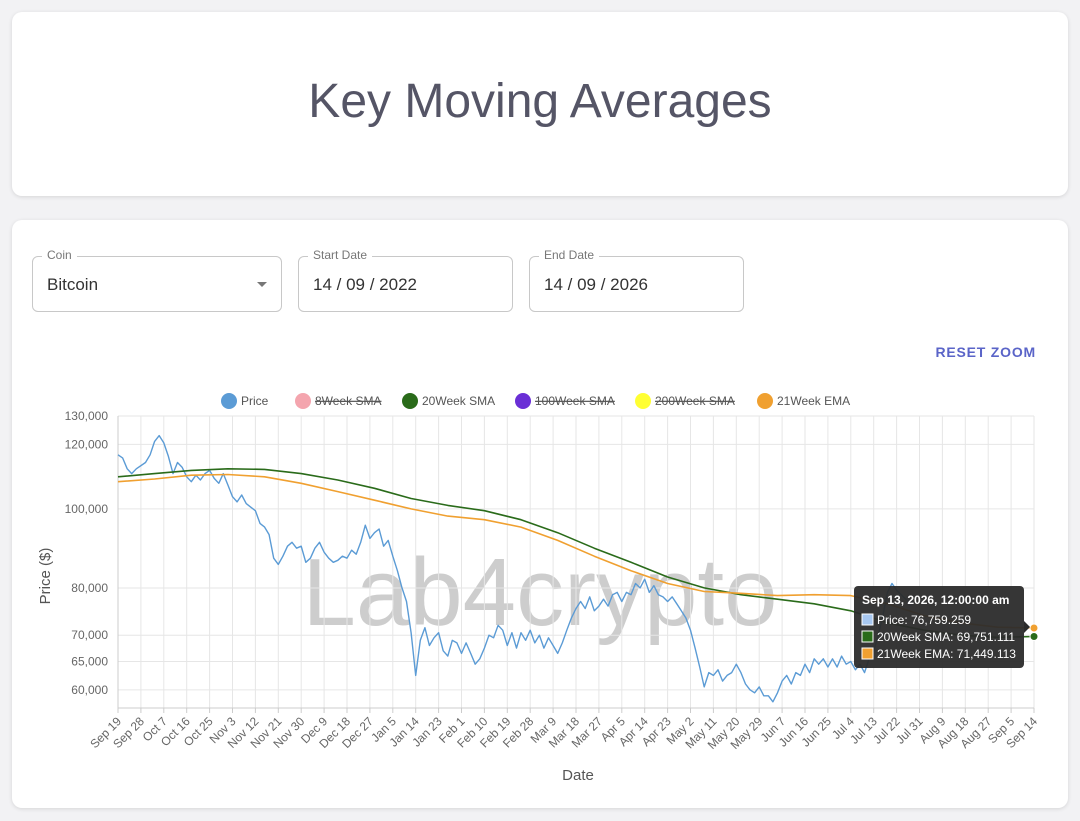 Image resolution: width=1080 pixels, height=821 pixels. I want to click on legend-label-sma200: 200Week SMA, so click(695, 401).